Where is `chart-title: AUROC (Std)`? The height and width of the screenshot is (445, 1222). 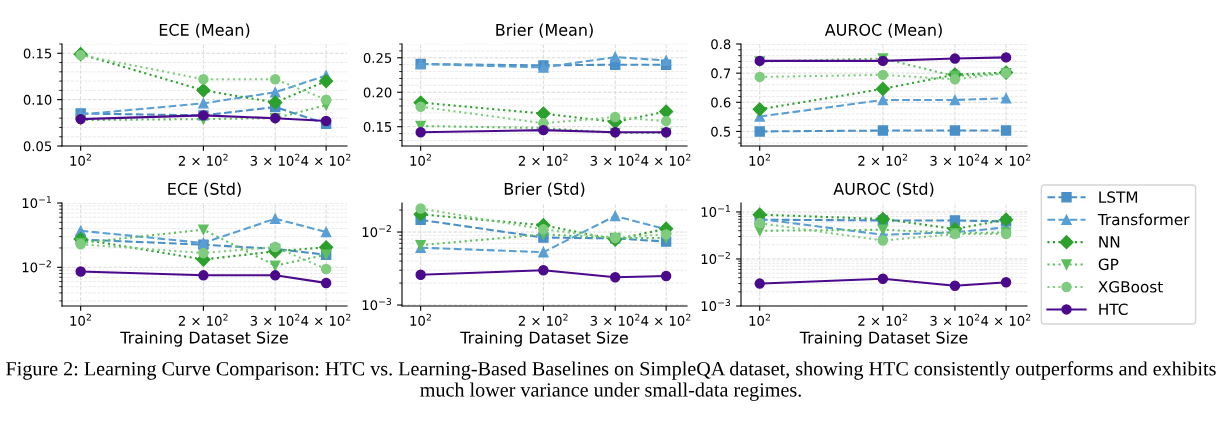
chart-title: AUROC (Std) is located at coordinates (883, 189).